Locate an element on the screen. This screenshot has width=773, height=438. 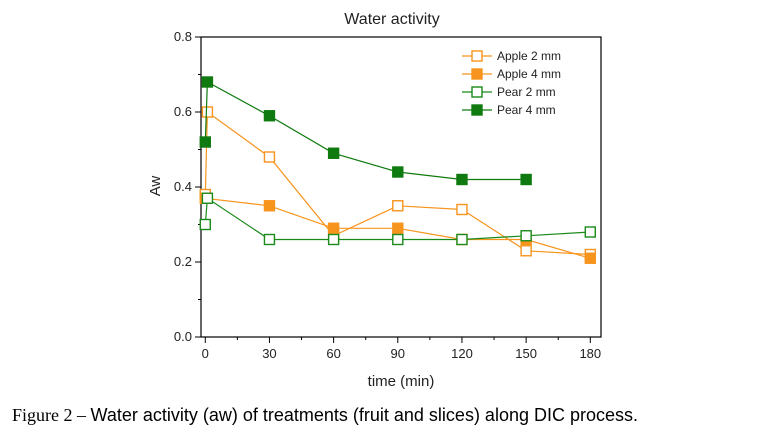
legend-label-apple-2-mm: Apple 2 mm is located at coordinates (529, 56).